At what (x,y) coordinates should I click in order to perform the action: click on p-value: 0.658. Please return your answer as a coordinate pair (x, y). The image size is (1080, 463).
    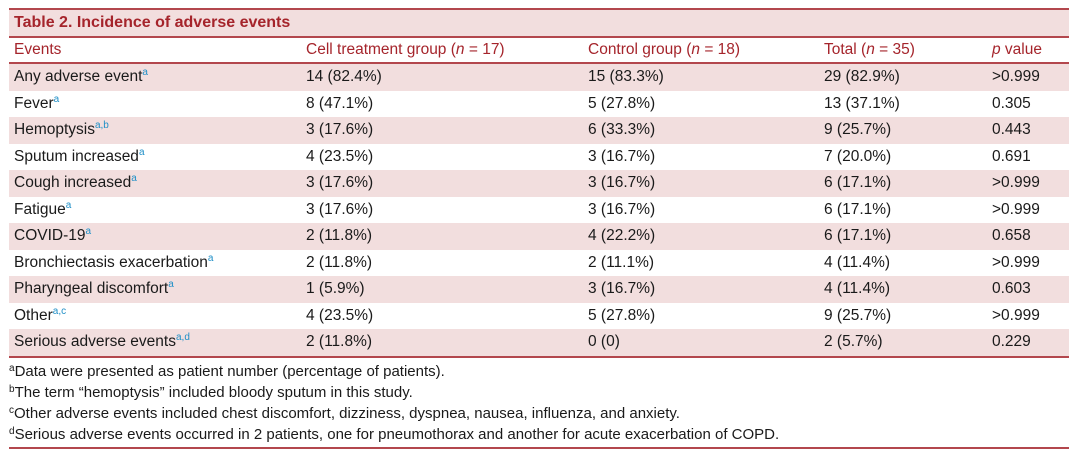
    Looking at the image, I should click on (1028, 236).